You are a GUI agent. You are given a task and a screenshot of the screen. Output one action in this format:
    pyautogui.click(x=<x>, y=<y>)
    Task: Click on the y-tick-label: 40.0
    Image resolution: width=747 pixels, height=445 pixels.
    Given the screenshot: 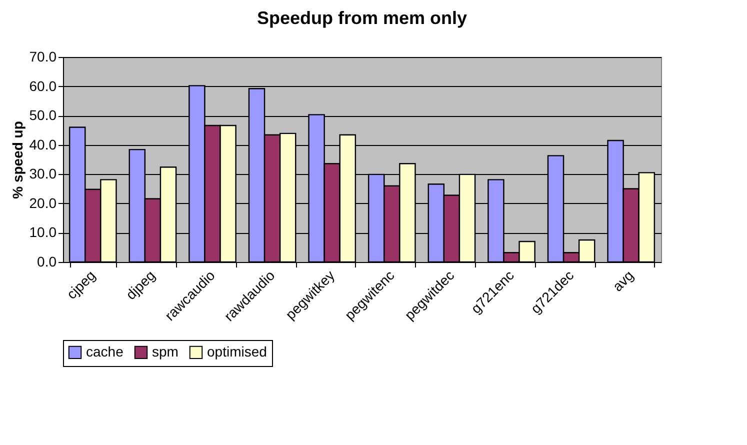 What is the action you would take?
    pyautogui.click(x=43, y=144)
    